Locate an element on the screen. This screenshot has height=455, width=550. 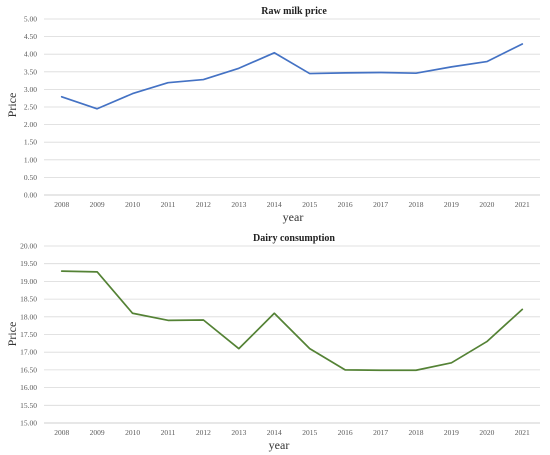
y-tick-label: 19.50 is located at coordinates (28, 263).